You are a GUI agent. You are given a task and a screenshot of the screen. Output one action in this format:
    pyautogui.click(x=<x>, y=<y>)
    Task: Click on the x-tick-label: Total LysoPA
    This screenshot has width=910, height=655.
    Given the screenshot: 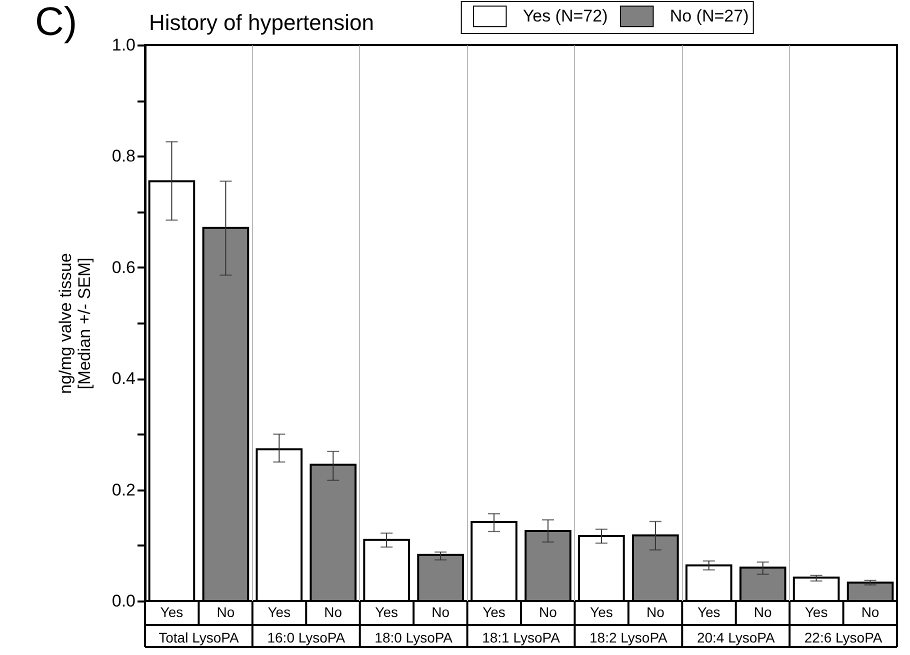 What is the action you would take?
    pyautogui.click(x=199, y=638)
    